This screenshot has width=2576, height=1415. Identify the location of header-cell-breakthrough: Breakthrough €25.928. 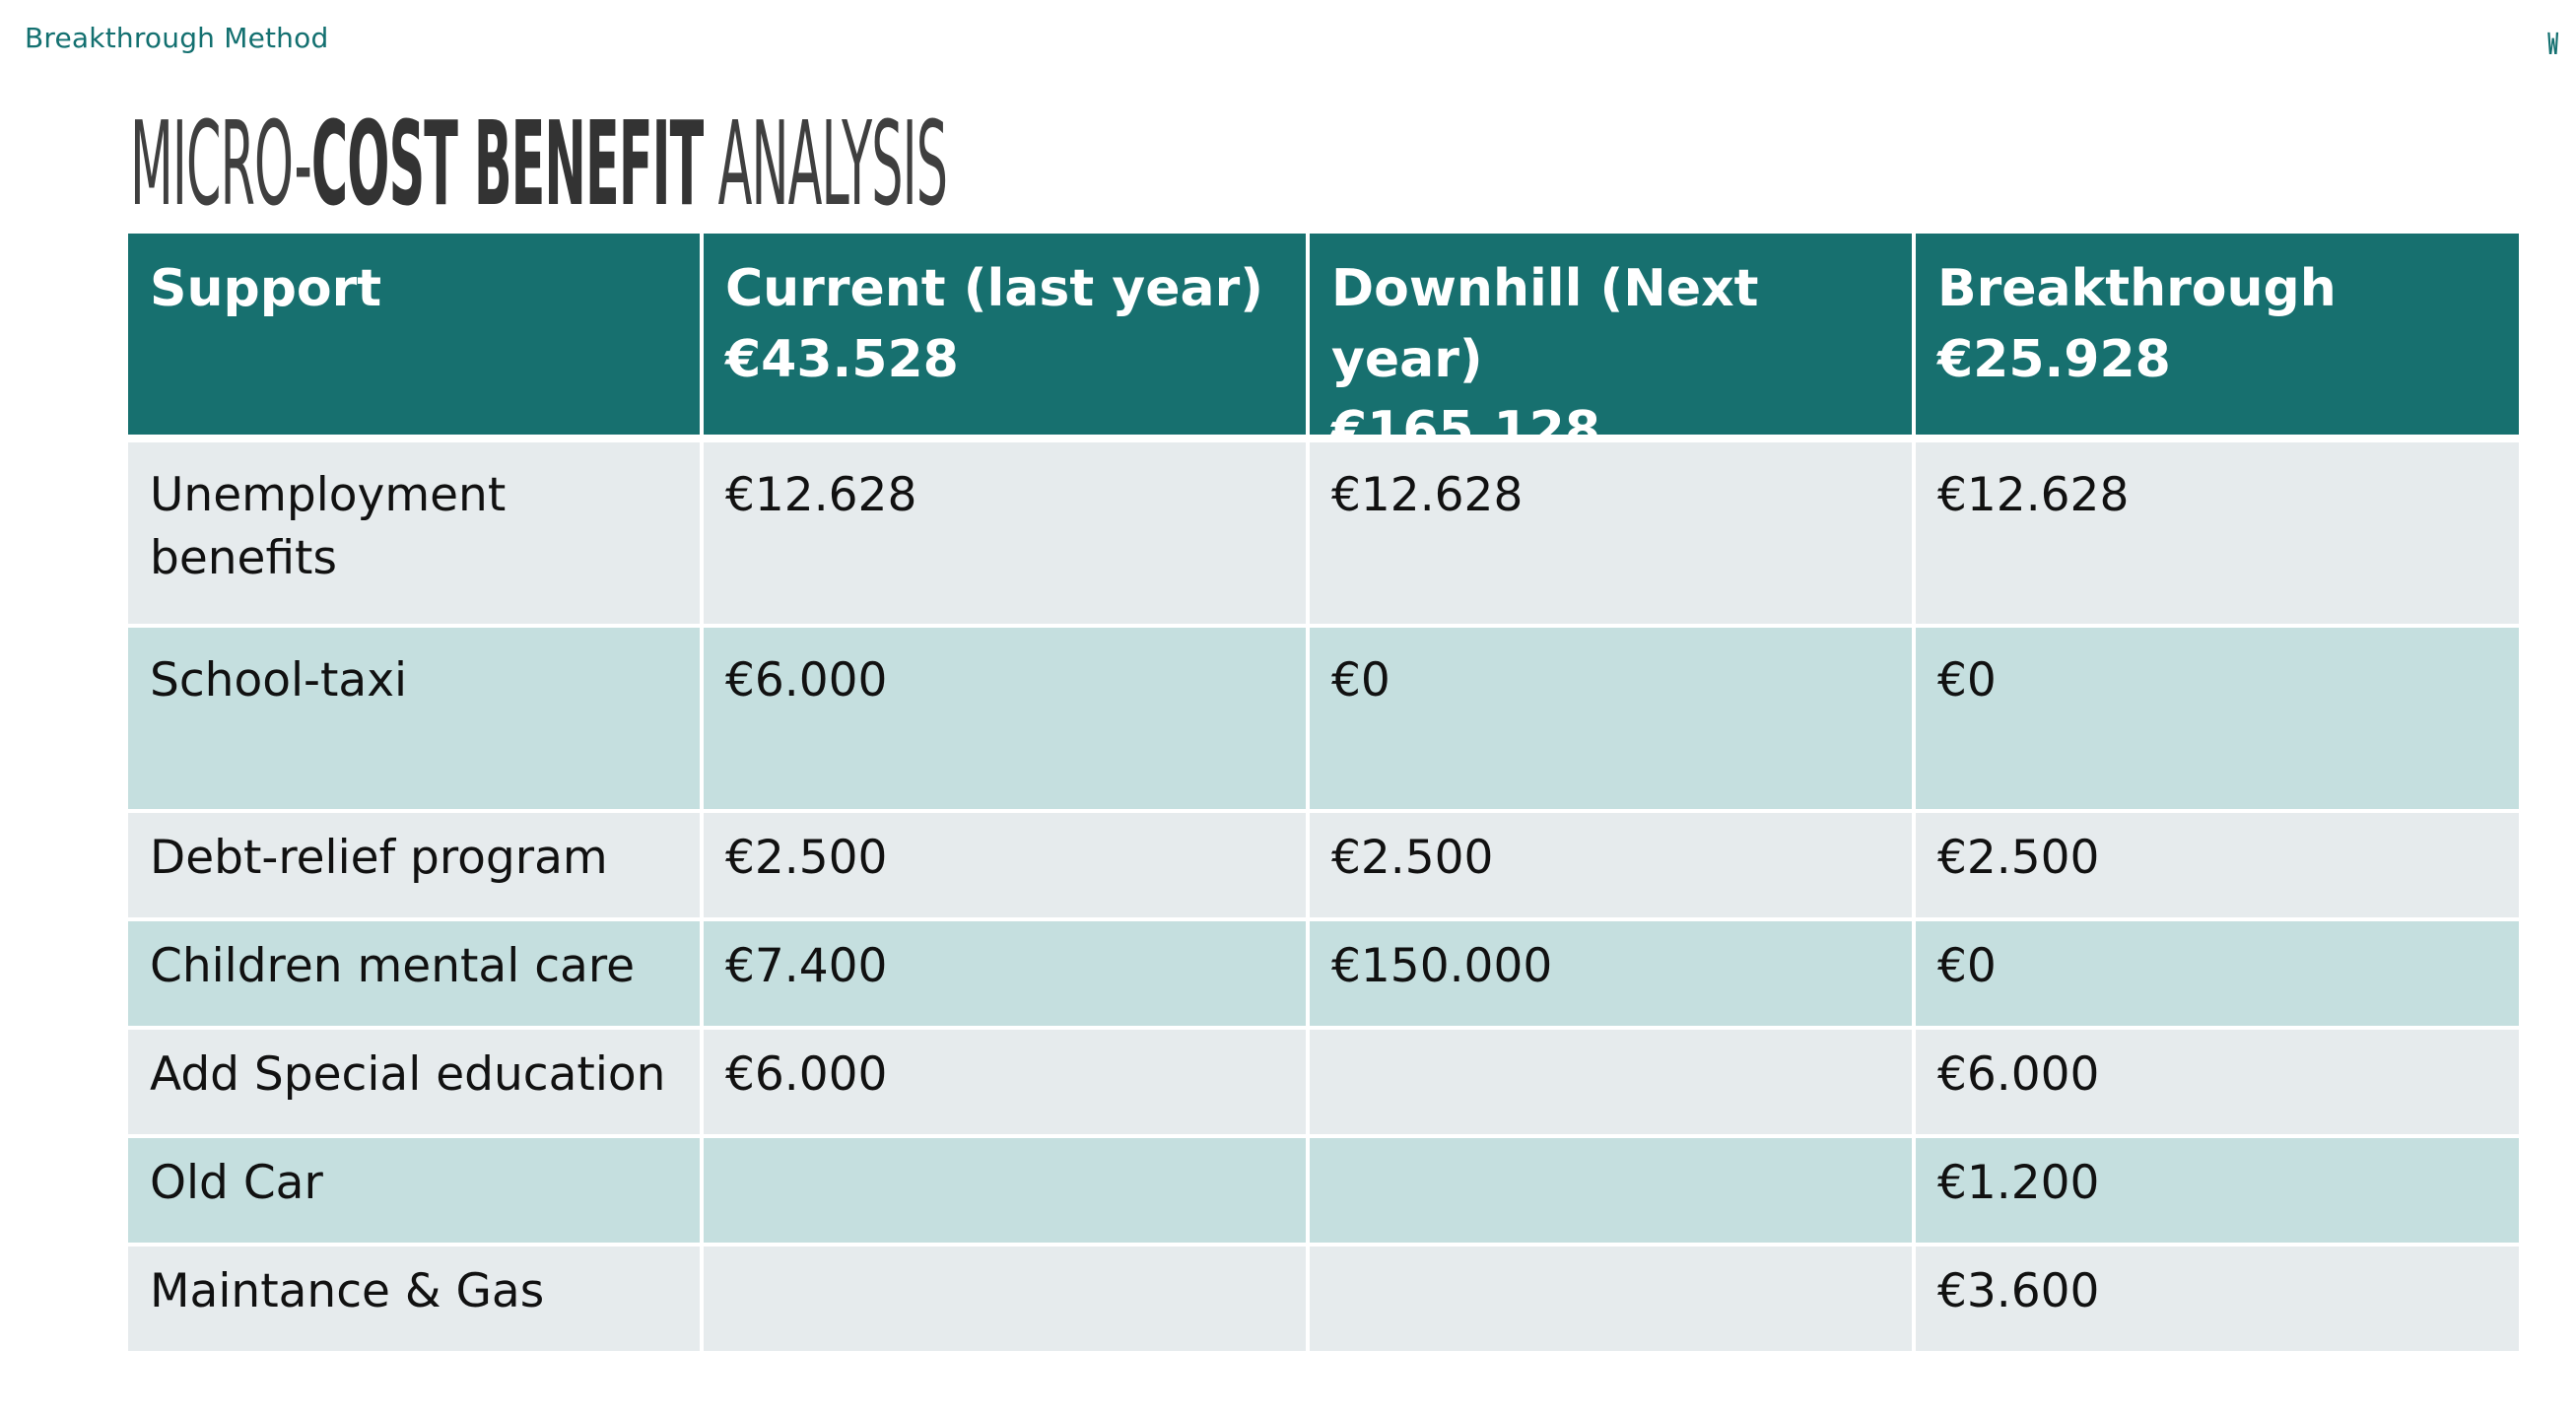
(2217, 338).